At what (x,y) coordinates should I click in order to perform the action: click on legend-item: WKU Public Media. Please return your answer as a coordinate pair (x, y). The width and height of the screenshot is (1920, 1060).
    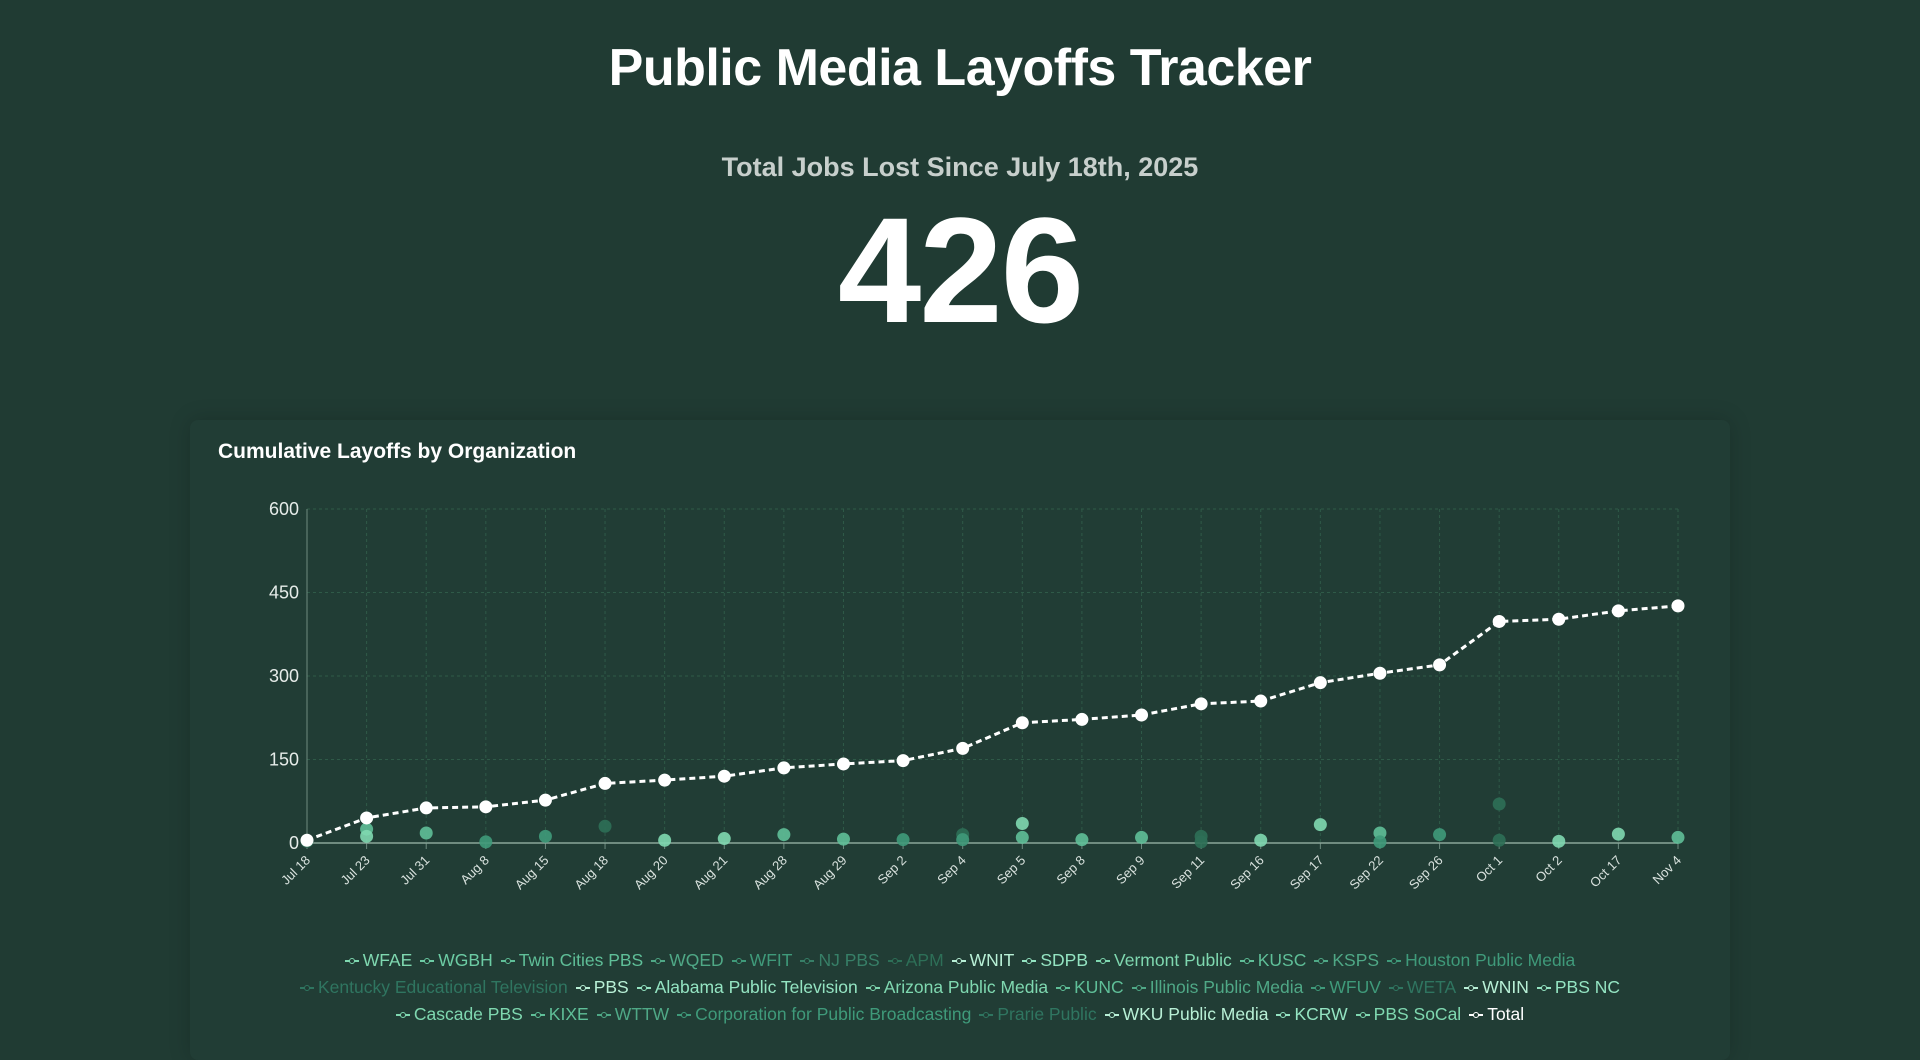
    Looking at the image, I should click on (1186, 1014).